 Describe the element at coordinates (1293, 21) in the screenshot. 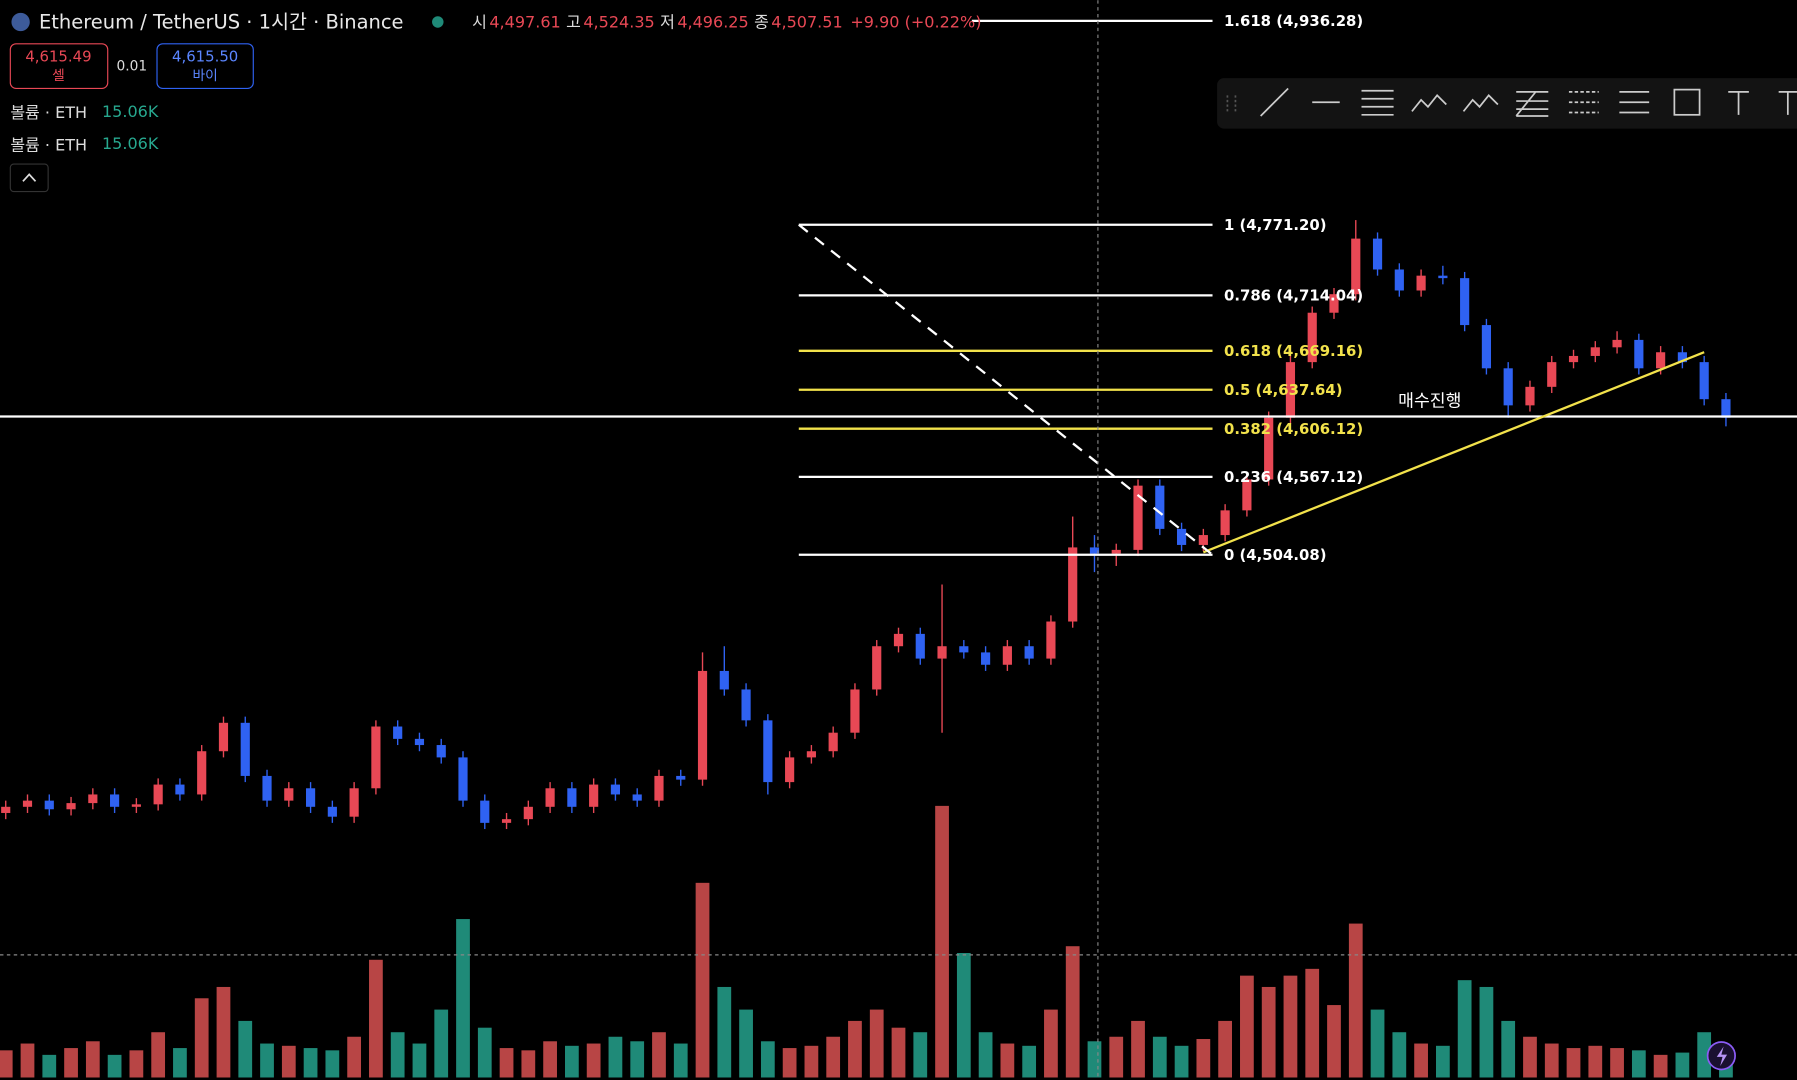

I see `fib-label: 1.618 (4,936.28)` at that location.